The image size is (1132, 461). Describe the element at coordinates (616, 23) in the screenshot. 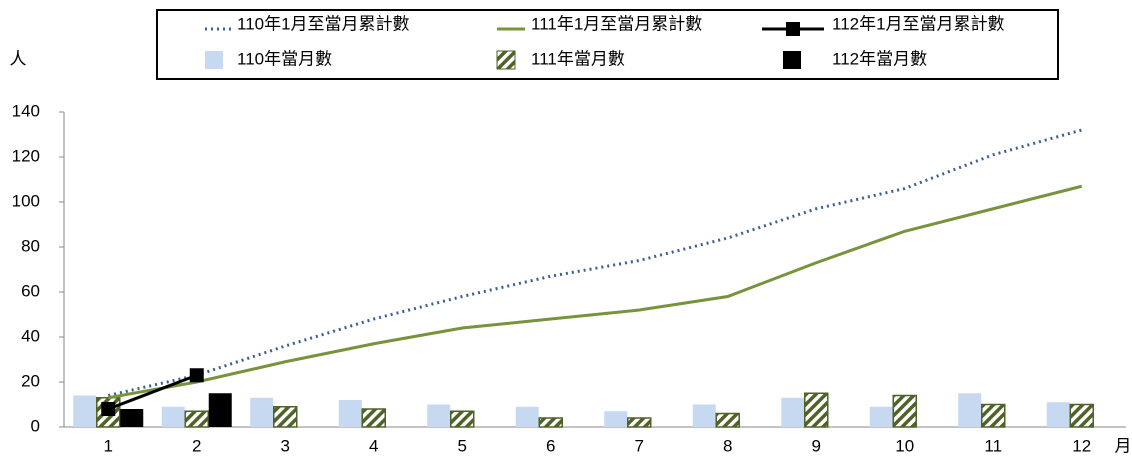

I see `legend-label: 111年1月至當月累計數` at that location.